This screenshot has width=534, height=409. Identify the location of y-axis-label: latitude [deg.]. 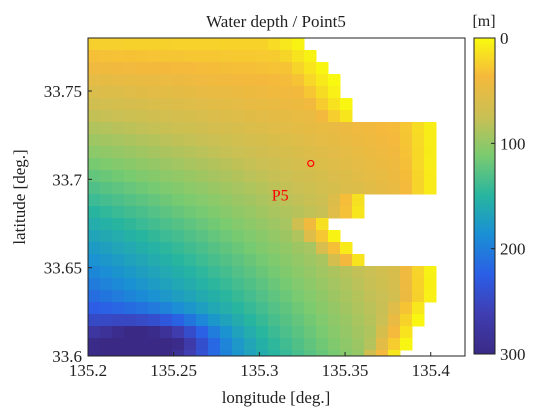
(19, 196).